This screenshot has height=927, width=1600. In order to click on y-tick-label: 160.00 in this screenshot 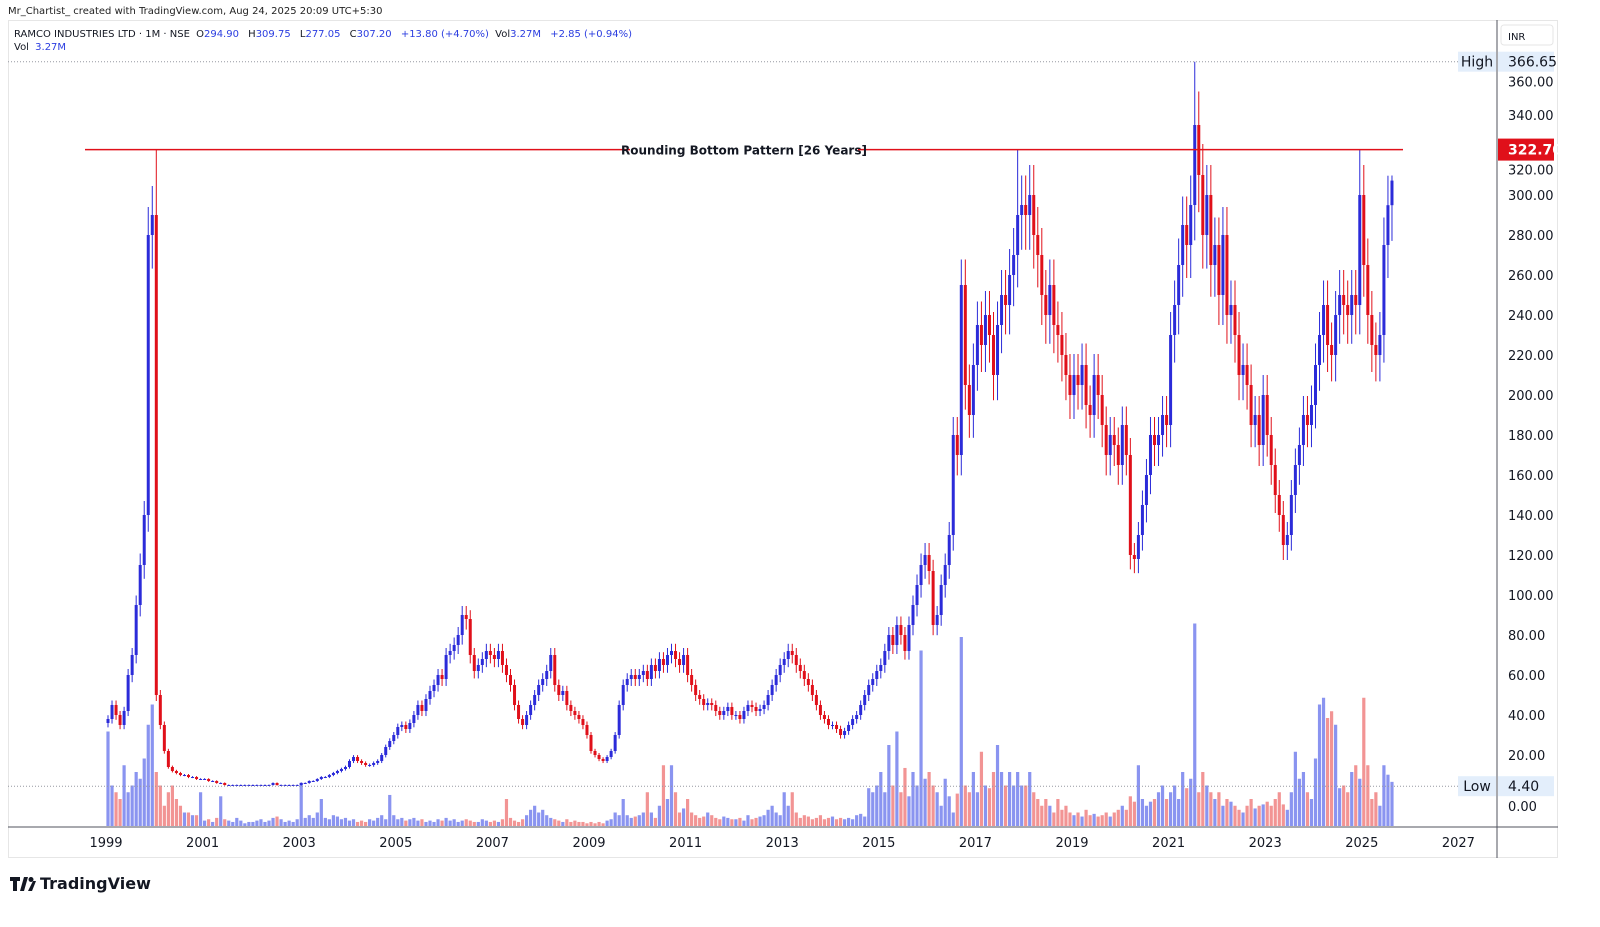, I will do `click(1531, 476)`.